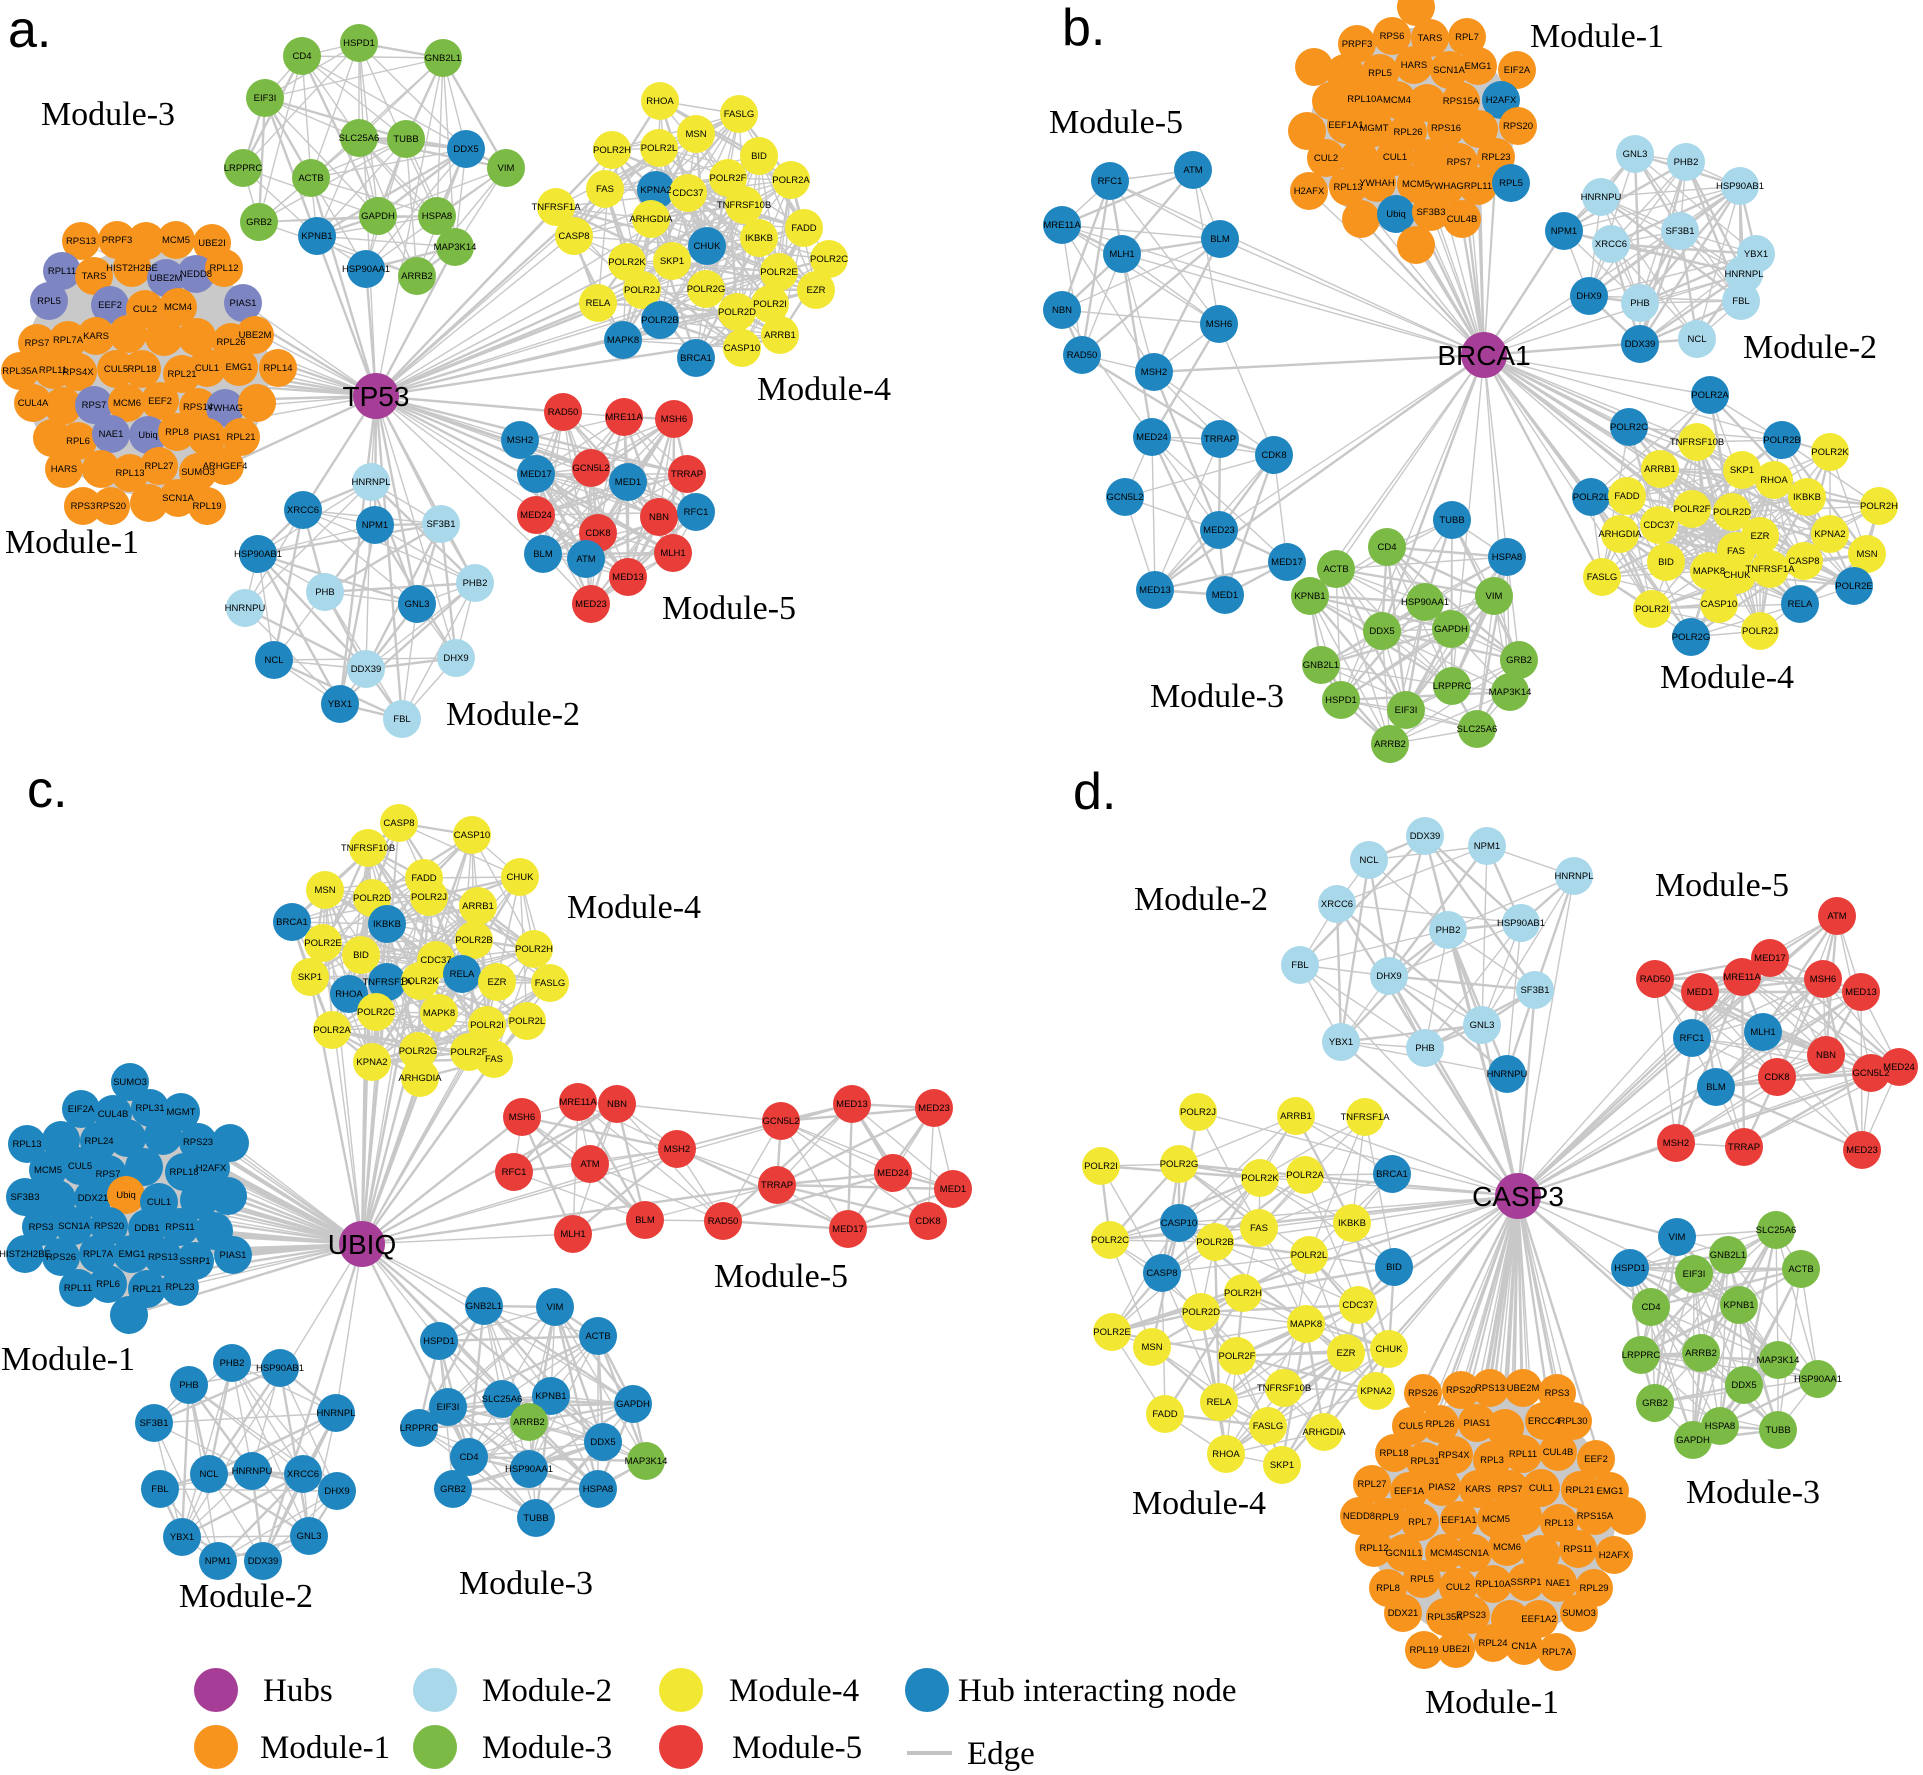 Image resolution: width=1923 pixels, height=1775 pixels. What do you see at coordinates (176, 240) in the screenshot?
I see `svg-text: MCM5` at bounding box center [176, 240].